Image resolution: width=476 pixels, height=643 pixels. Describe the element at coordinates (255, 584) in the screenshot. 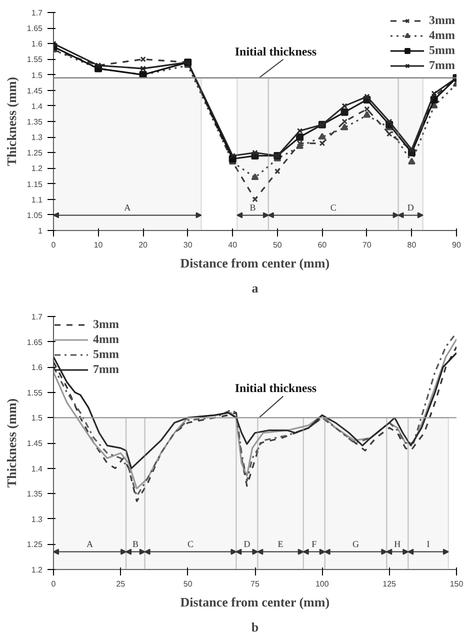

I see `x-tick-label: 75` at that location.